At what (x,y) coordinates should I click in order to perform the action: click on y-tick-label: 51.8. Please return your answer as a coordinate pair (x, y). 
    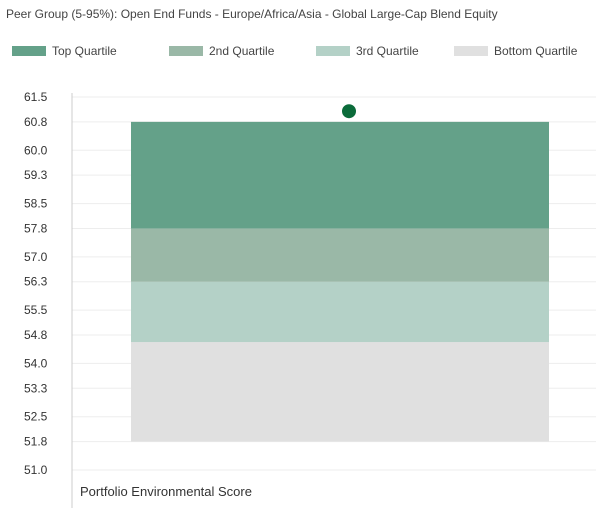
    Looking at the image, I should click on (36, 442).